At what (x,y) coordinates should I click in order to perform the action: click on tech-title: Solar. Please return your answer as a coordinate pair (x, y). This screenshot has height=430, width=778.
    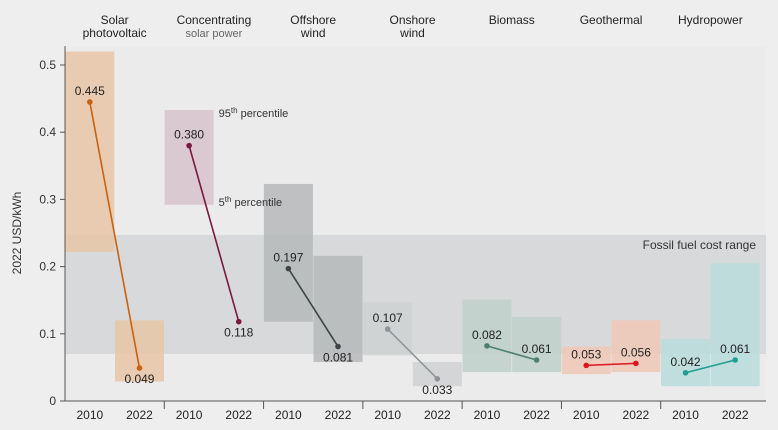
    Looking at the image, I should click on (115, 20).